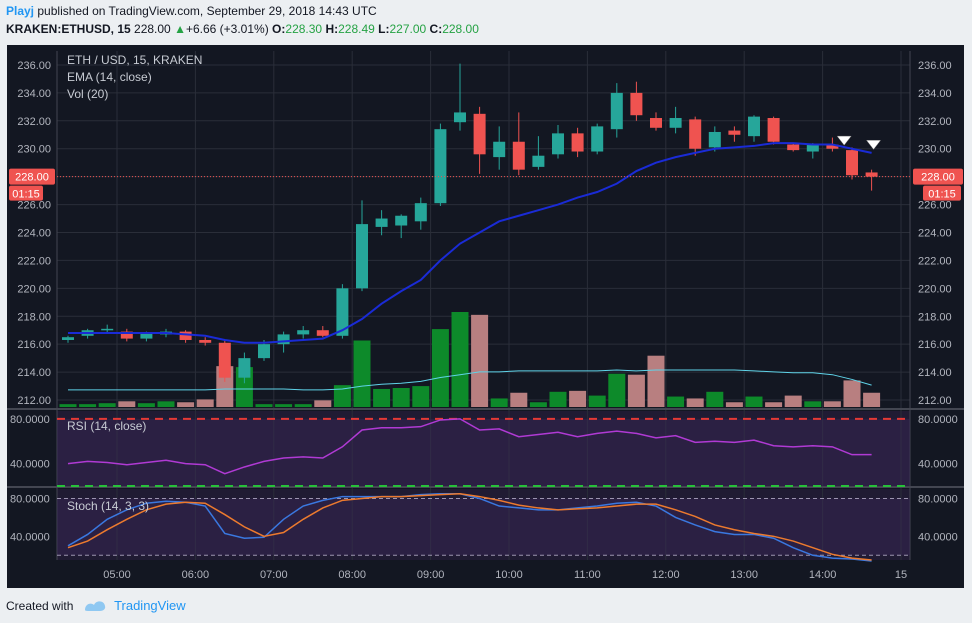 The width and height of the screenshot is (972, 623). I want to click on countdown-tag-left, so click(26, 193).